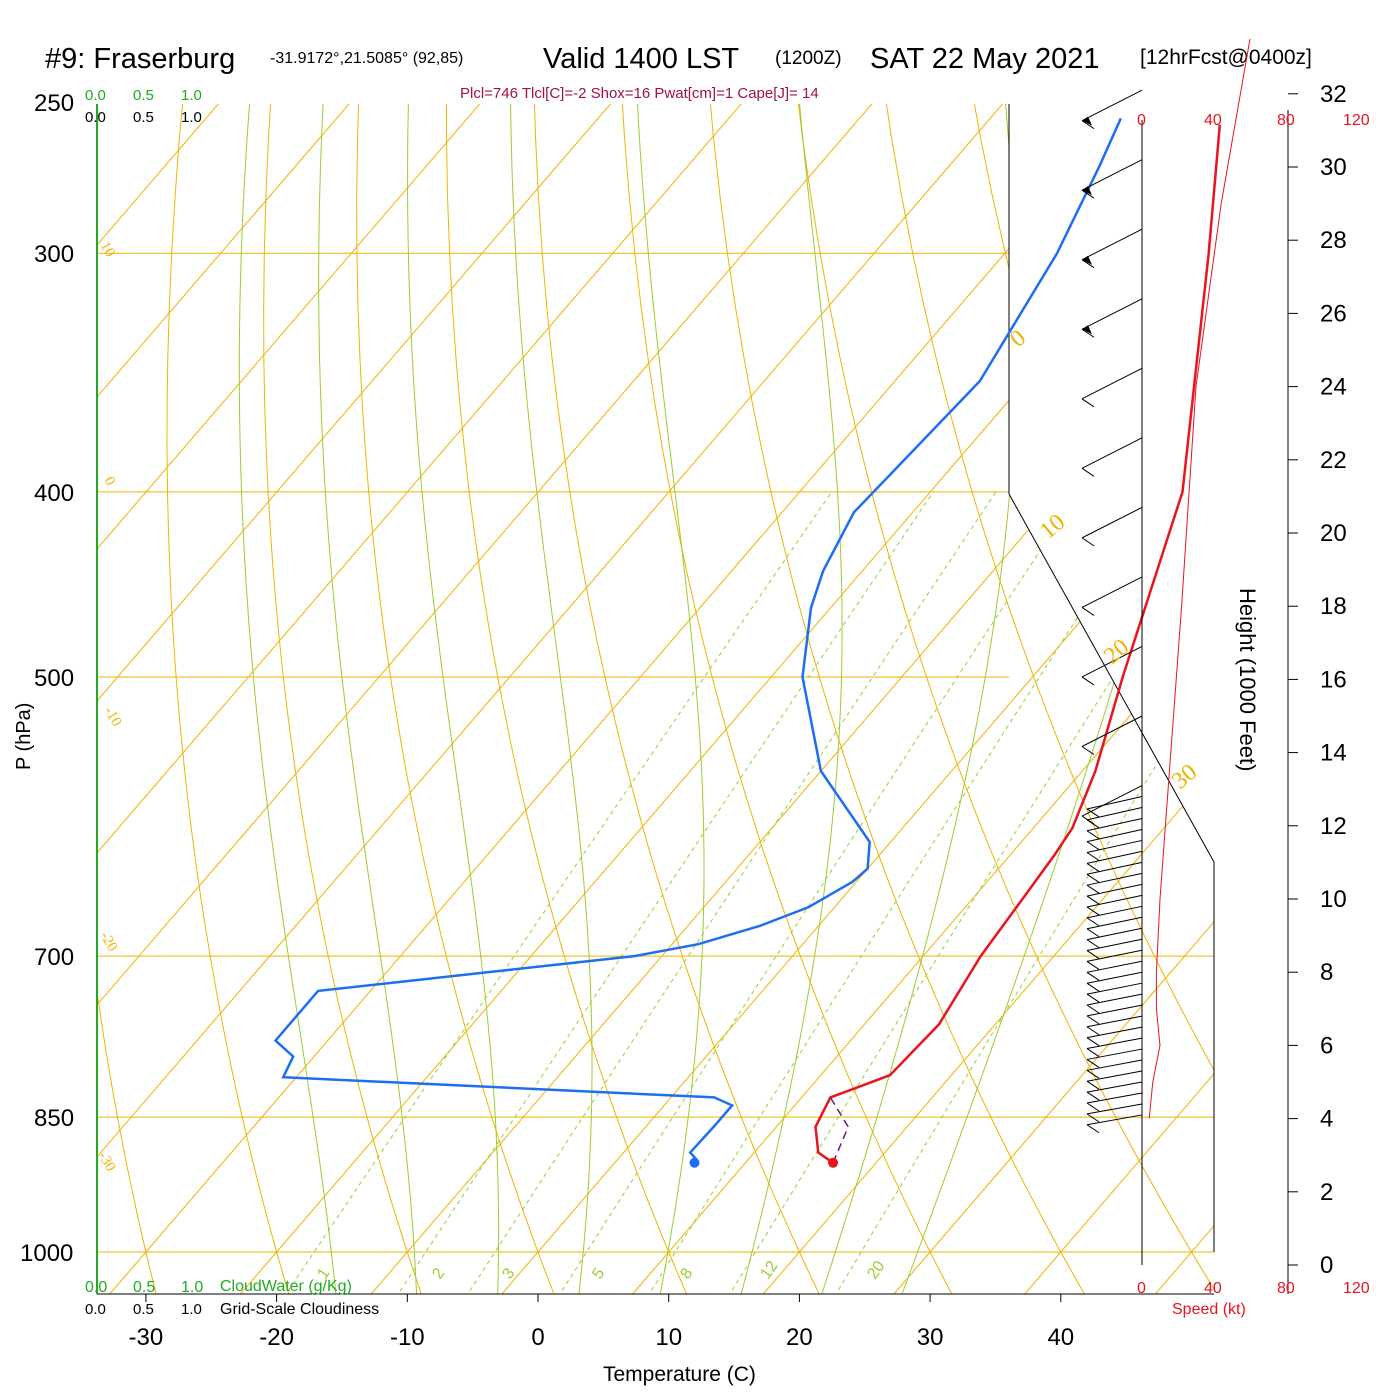 The height and width of the screenshot is (1400, 1400). Describe the element at coordinates (839, 1130) in the screenshot. I see `parcel-path-line` at that location.